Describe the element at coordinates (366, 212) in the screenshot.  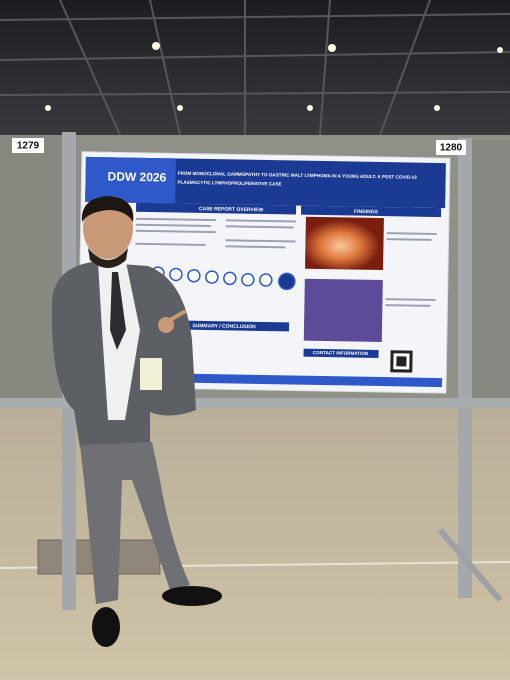
I see `section-heading: FINDINGS` at that location.